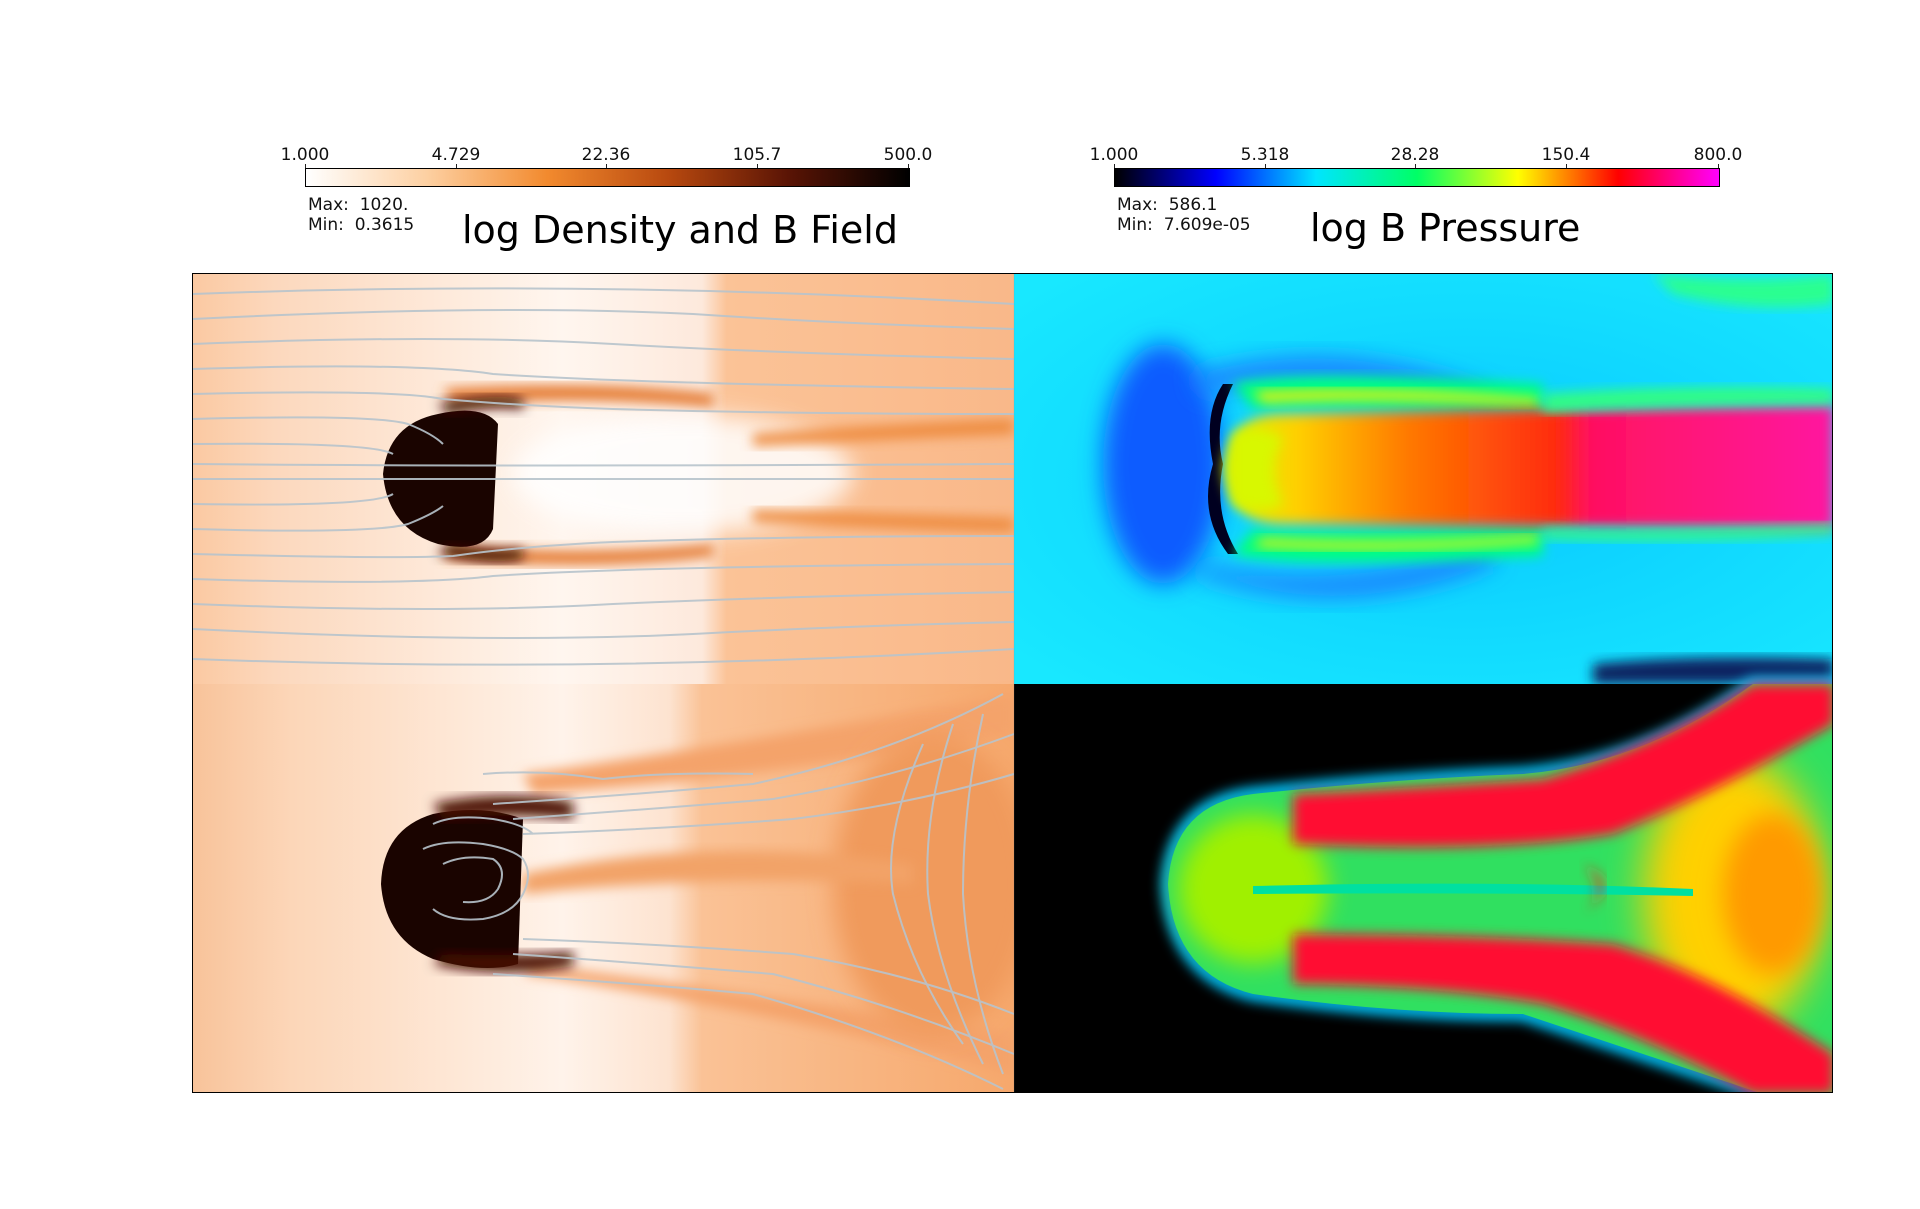  What do you see at coordinates (1167, 205) in the screenshot?
I see `pressure-max-row: Max: 586.1` at bounding box center [1167, 205].